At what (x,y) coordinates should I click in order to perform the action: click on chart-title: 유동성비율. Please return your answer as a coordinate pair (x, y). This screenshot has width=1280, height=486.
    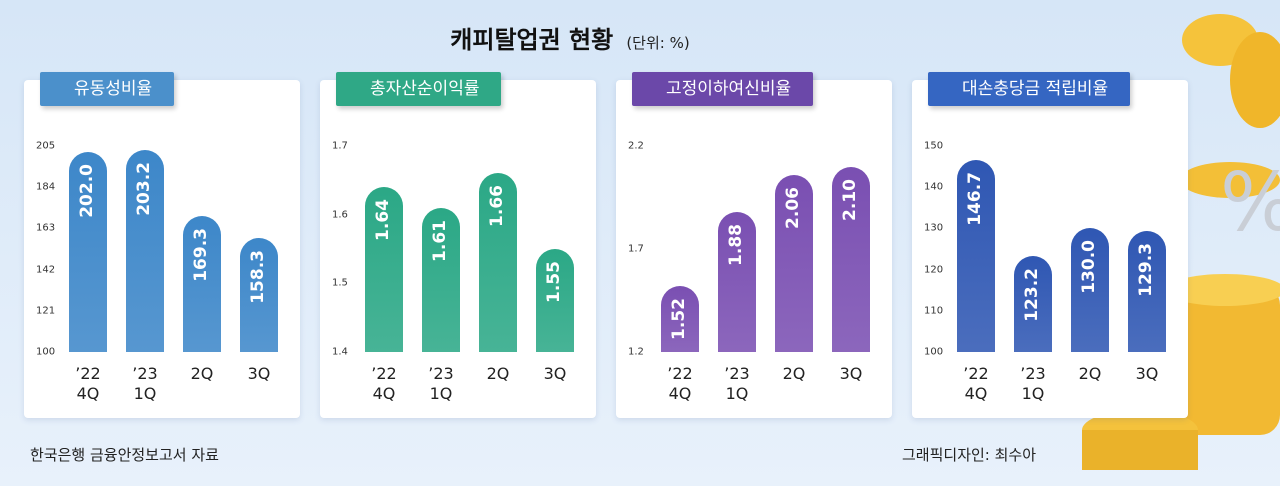
    Looking at the image, I should click on (107, 89).